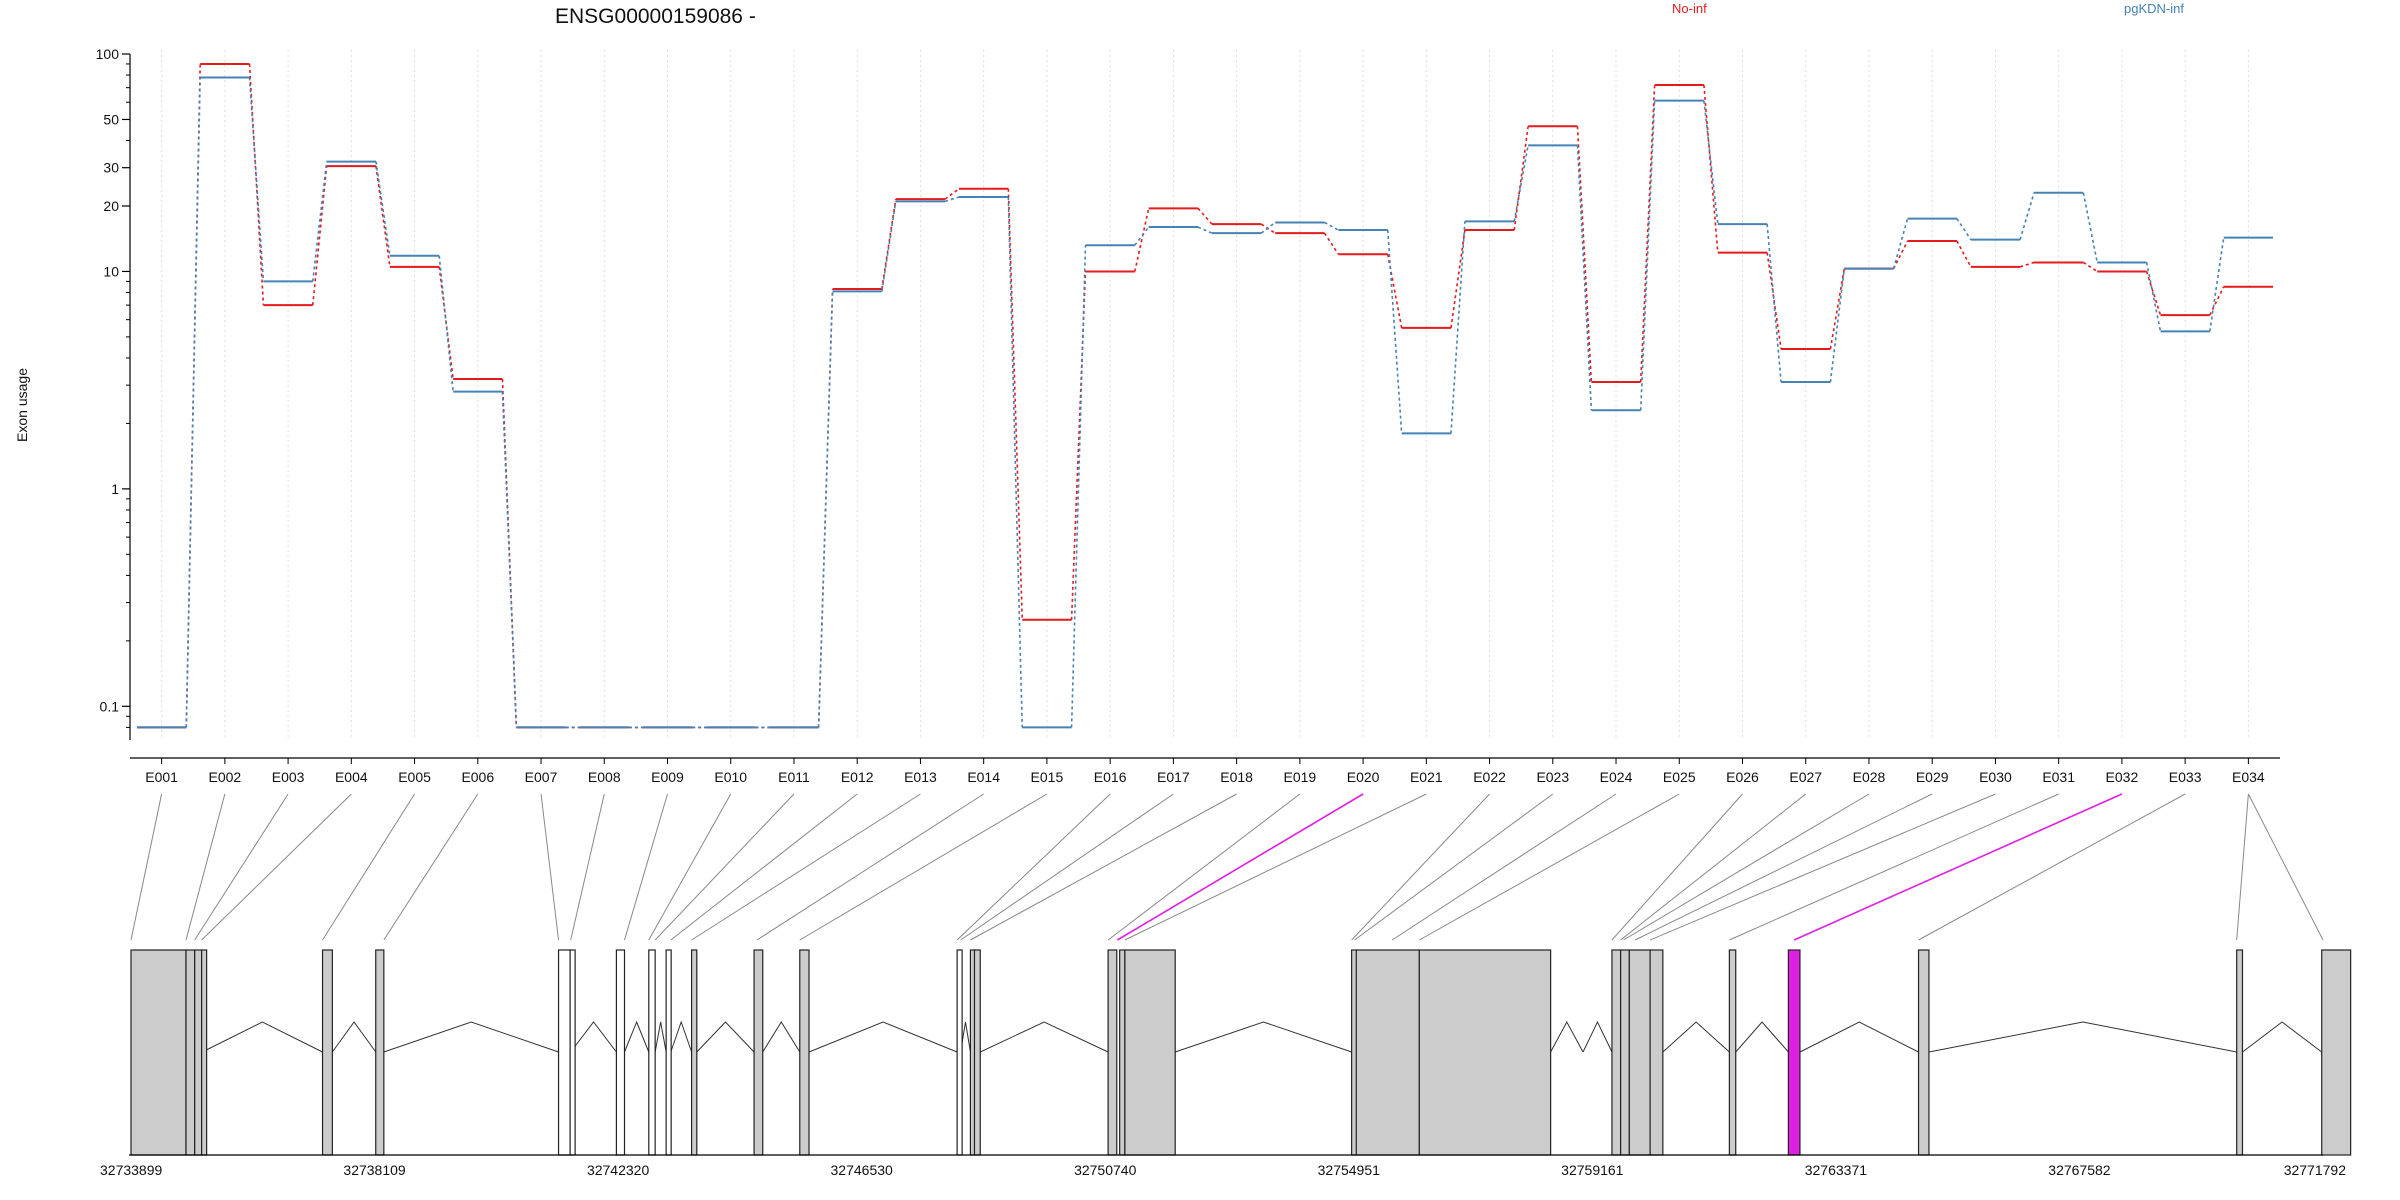 This screenshot has height=1200, width=2400. I want to click on x-tick-label: E002, so click(225, 777).